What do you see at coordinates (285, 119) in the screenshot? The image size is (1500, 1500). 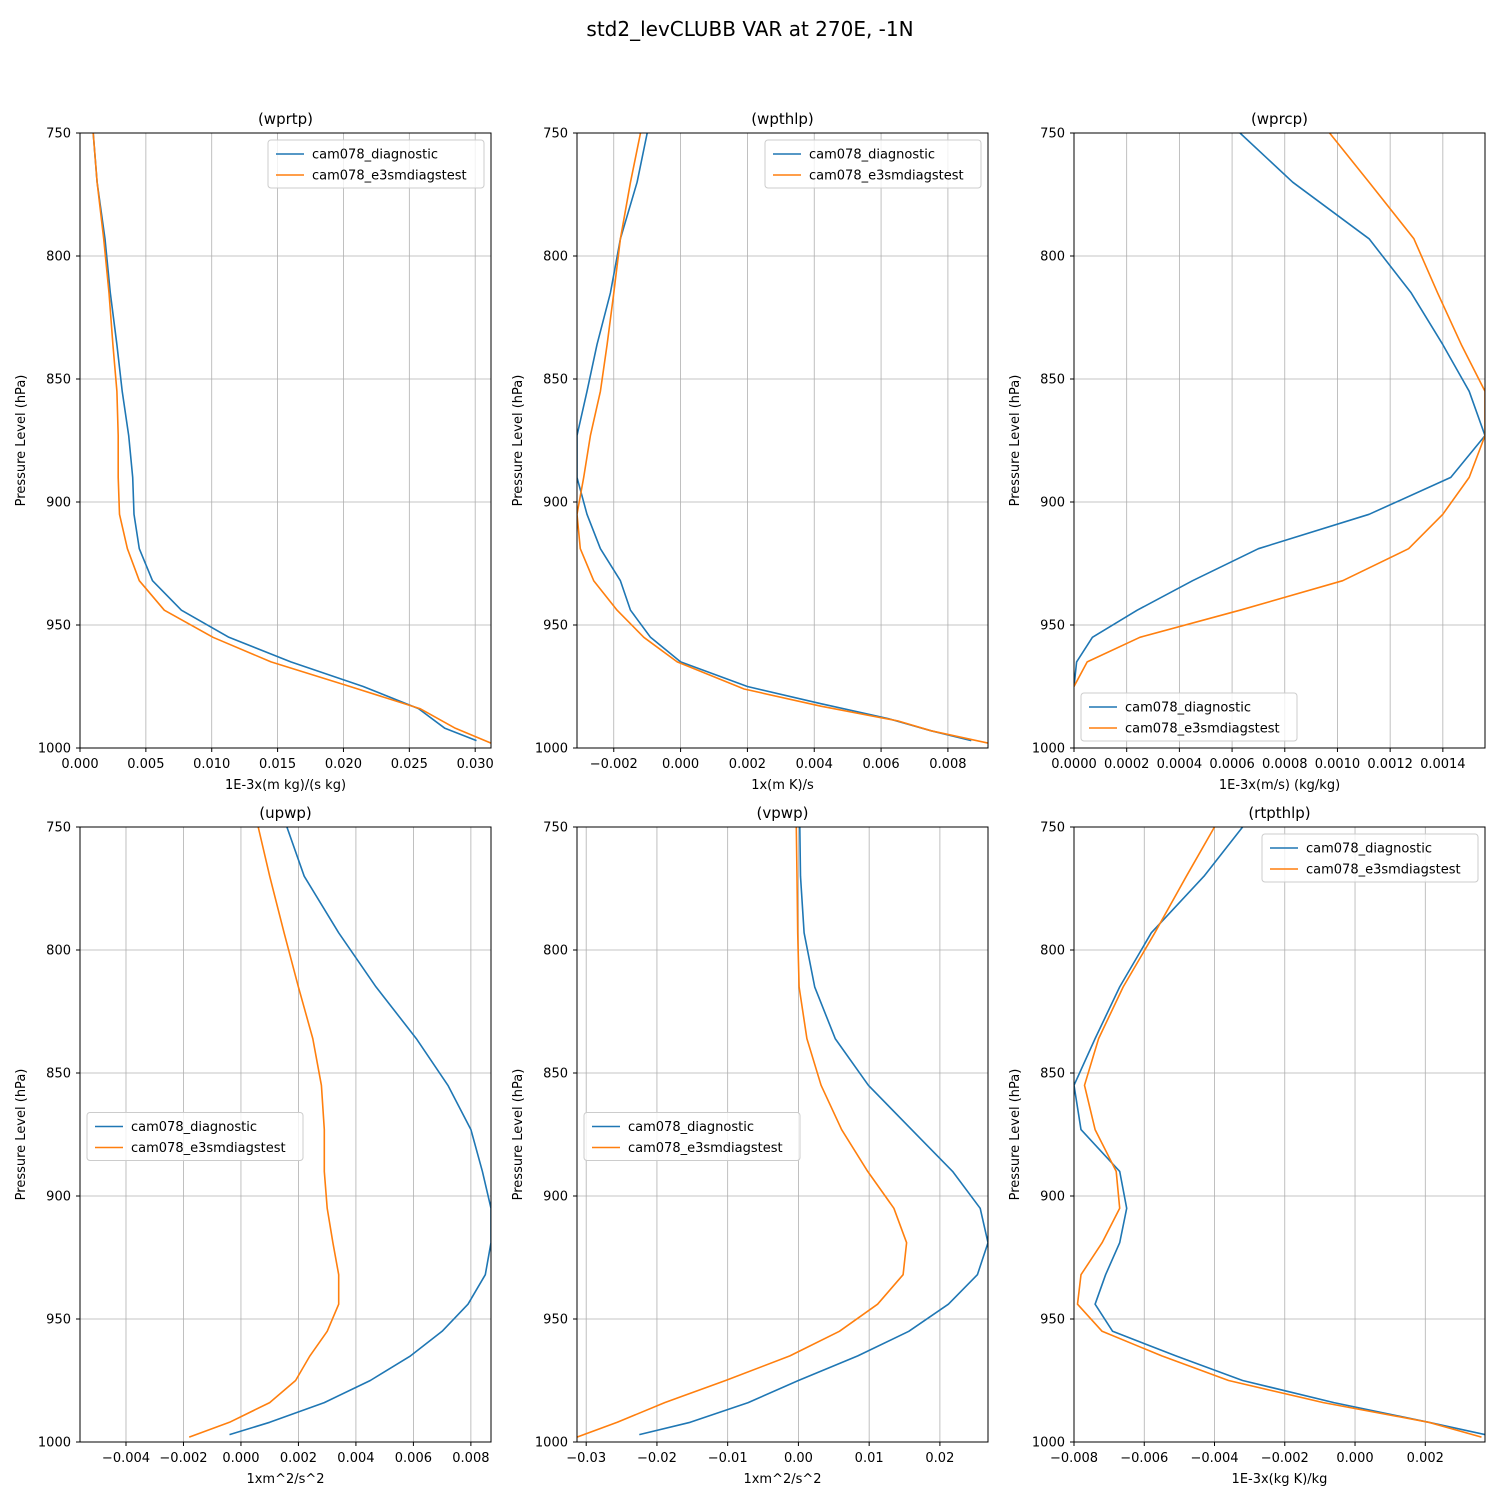 I see `subplot-title: (wprtp)` at bounding box center [285, 119].